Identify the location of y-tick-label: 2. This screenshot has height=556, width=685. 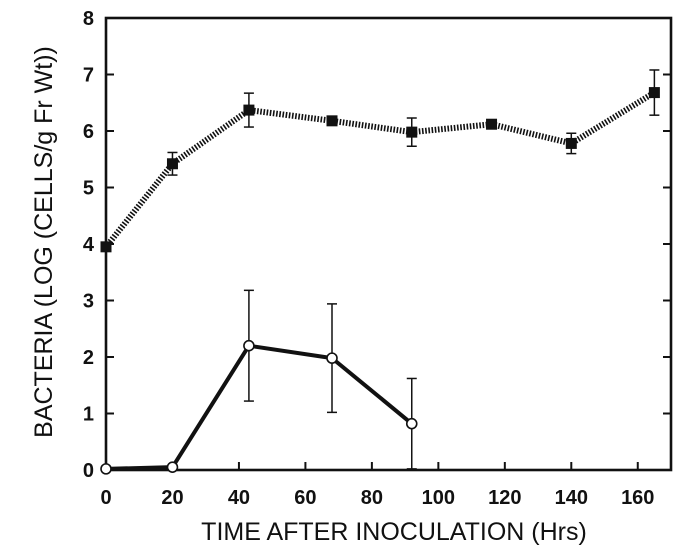
(88, 358).